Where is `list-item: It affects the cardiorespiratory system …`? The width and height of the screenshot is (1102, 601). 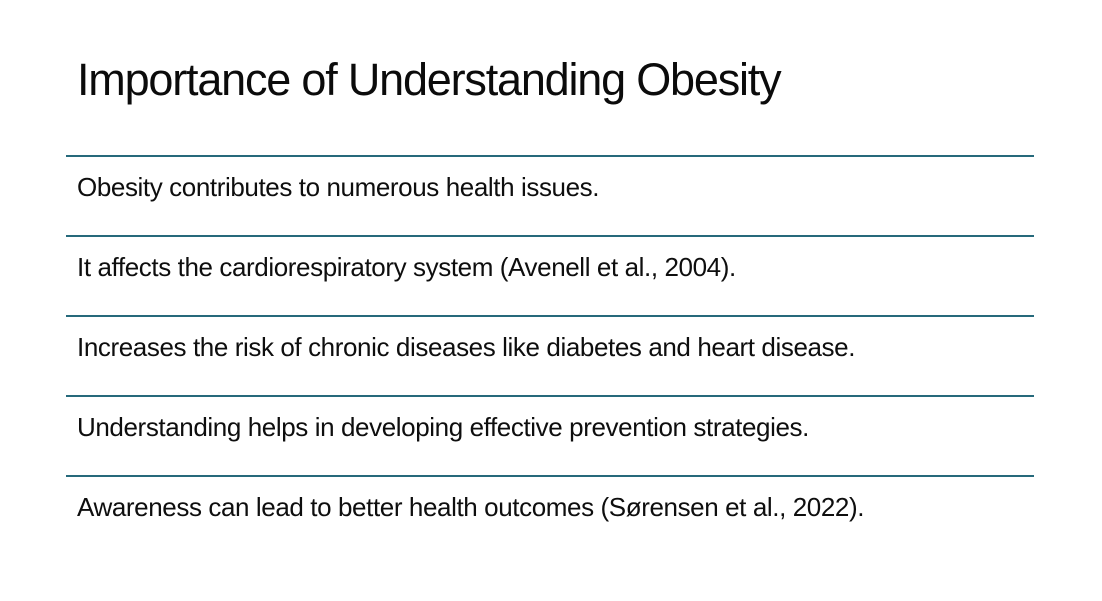 list-item: It affects the cardiorespiratory system … is located at coordinates (550, 275).